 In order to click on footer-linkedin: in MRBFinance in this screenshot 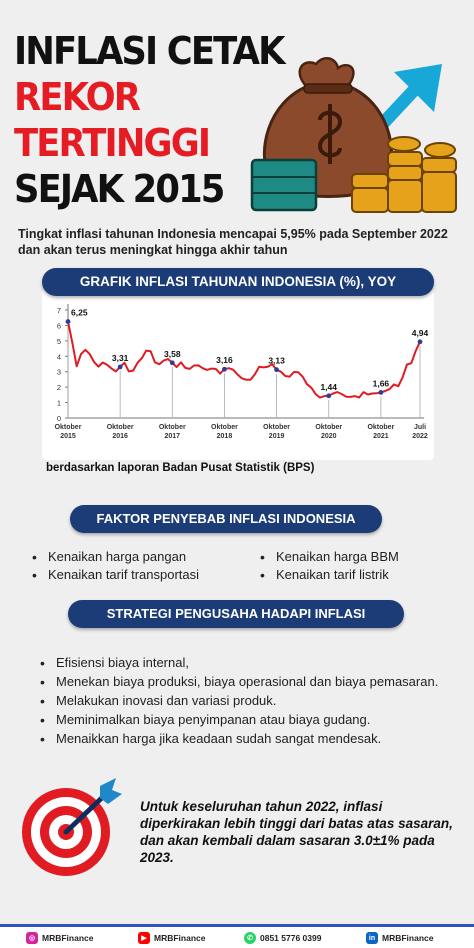, I will do `click(399, 938)`.